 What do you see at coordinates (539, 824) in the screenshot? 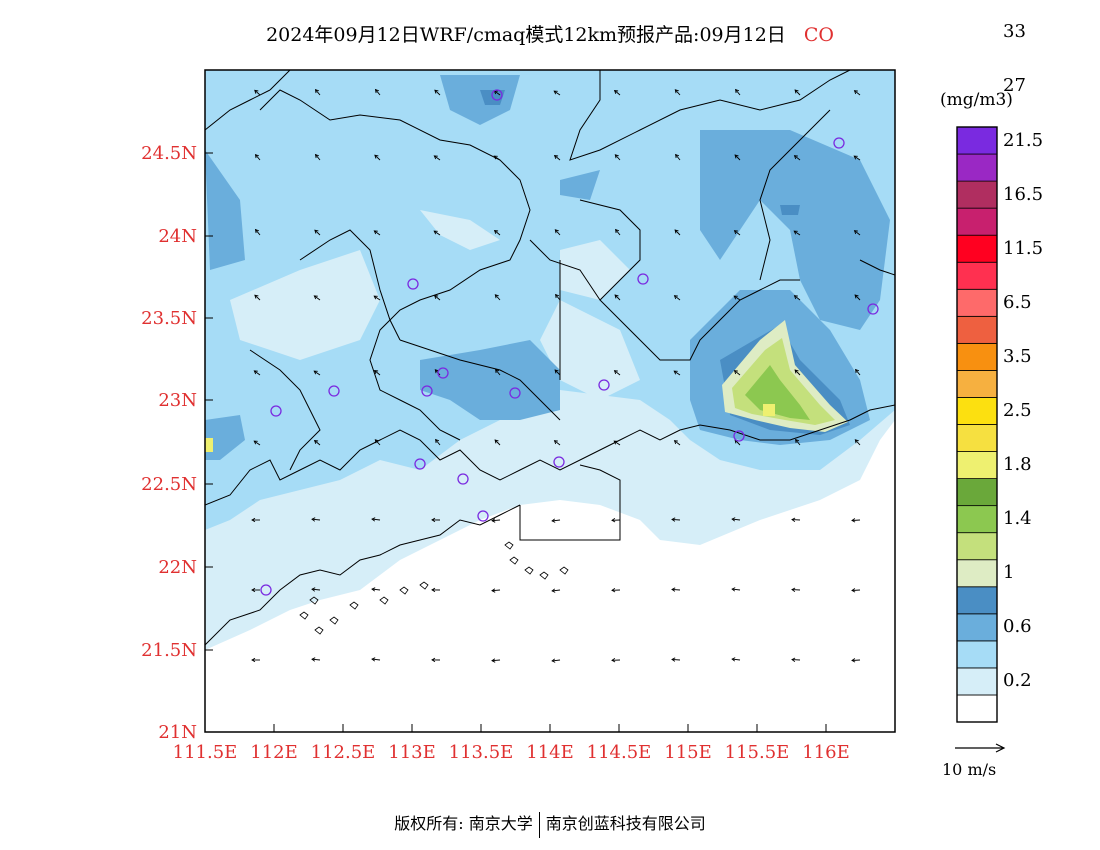
I see `footer-divider` at bounding box center [539, 824].